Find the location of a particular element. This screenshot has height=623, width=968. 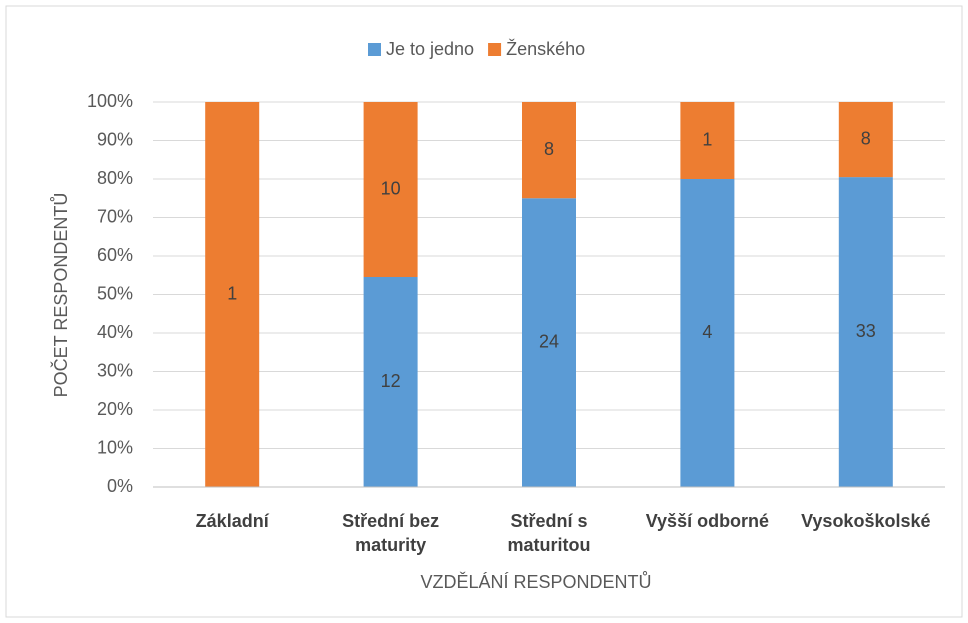

y-tick-label: 100% is located at coordinates (110, 101).